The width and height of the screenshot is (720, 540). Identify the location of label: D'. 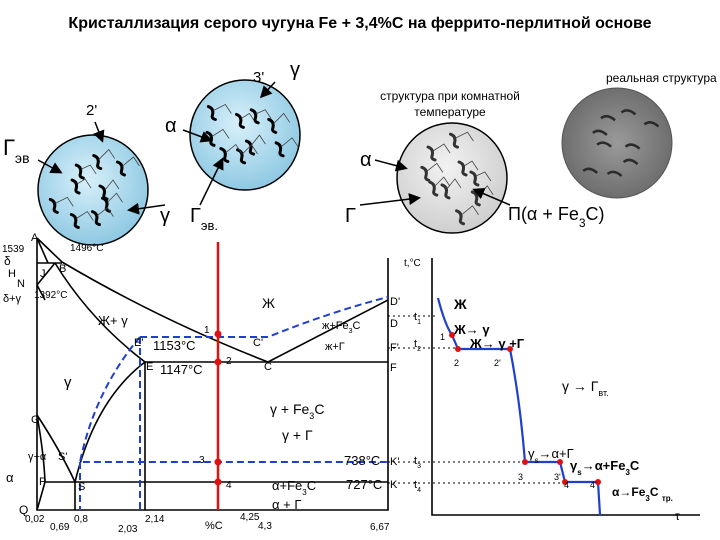
(395, 302).